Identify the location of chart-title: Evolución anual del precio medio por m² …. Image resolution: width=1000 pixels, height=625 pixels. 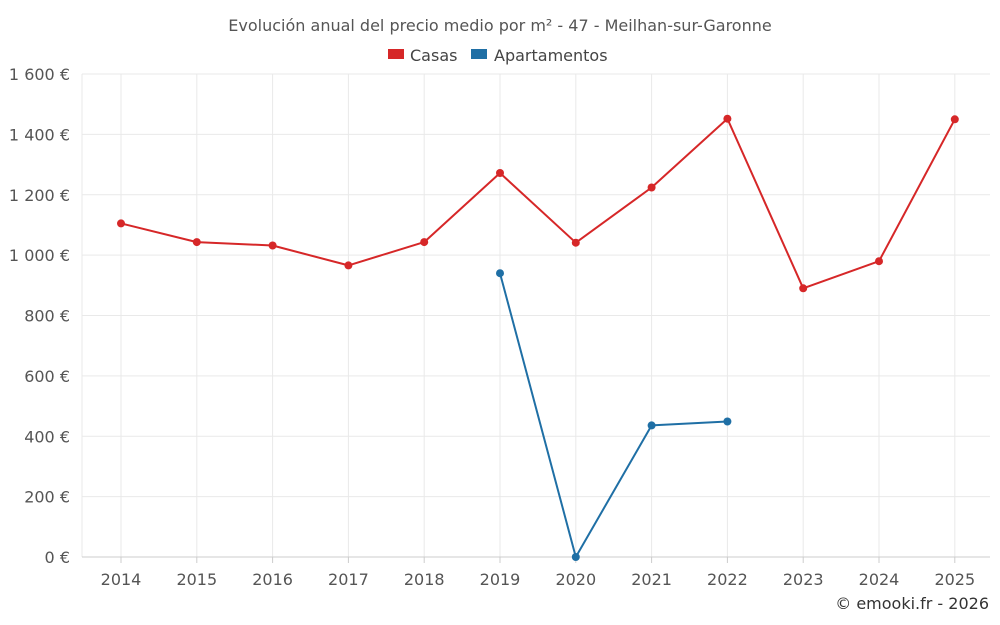
(499, 25).